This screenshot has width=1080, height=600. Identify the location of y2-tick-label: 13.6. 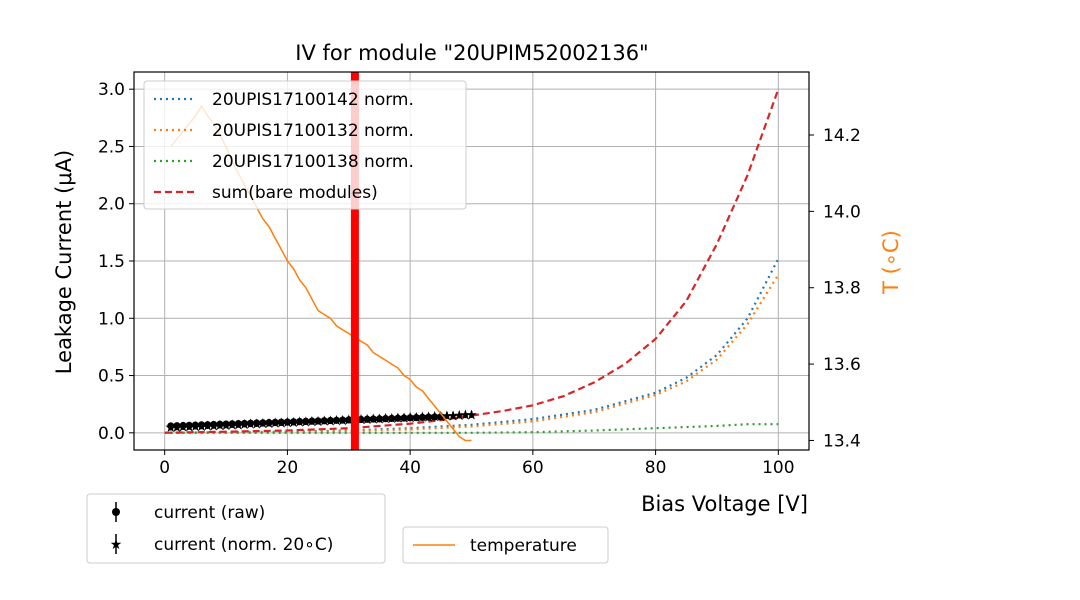
(842, 365).